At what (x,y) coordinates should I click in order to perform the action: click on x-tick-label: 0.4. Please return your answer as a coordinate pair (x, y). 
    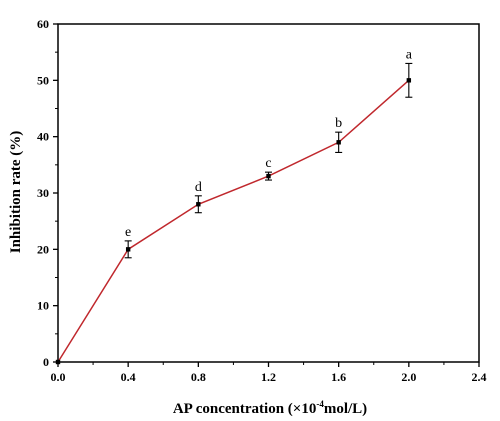
    Looking at the image, I should click on (128, 377).